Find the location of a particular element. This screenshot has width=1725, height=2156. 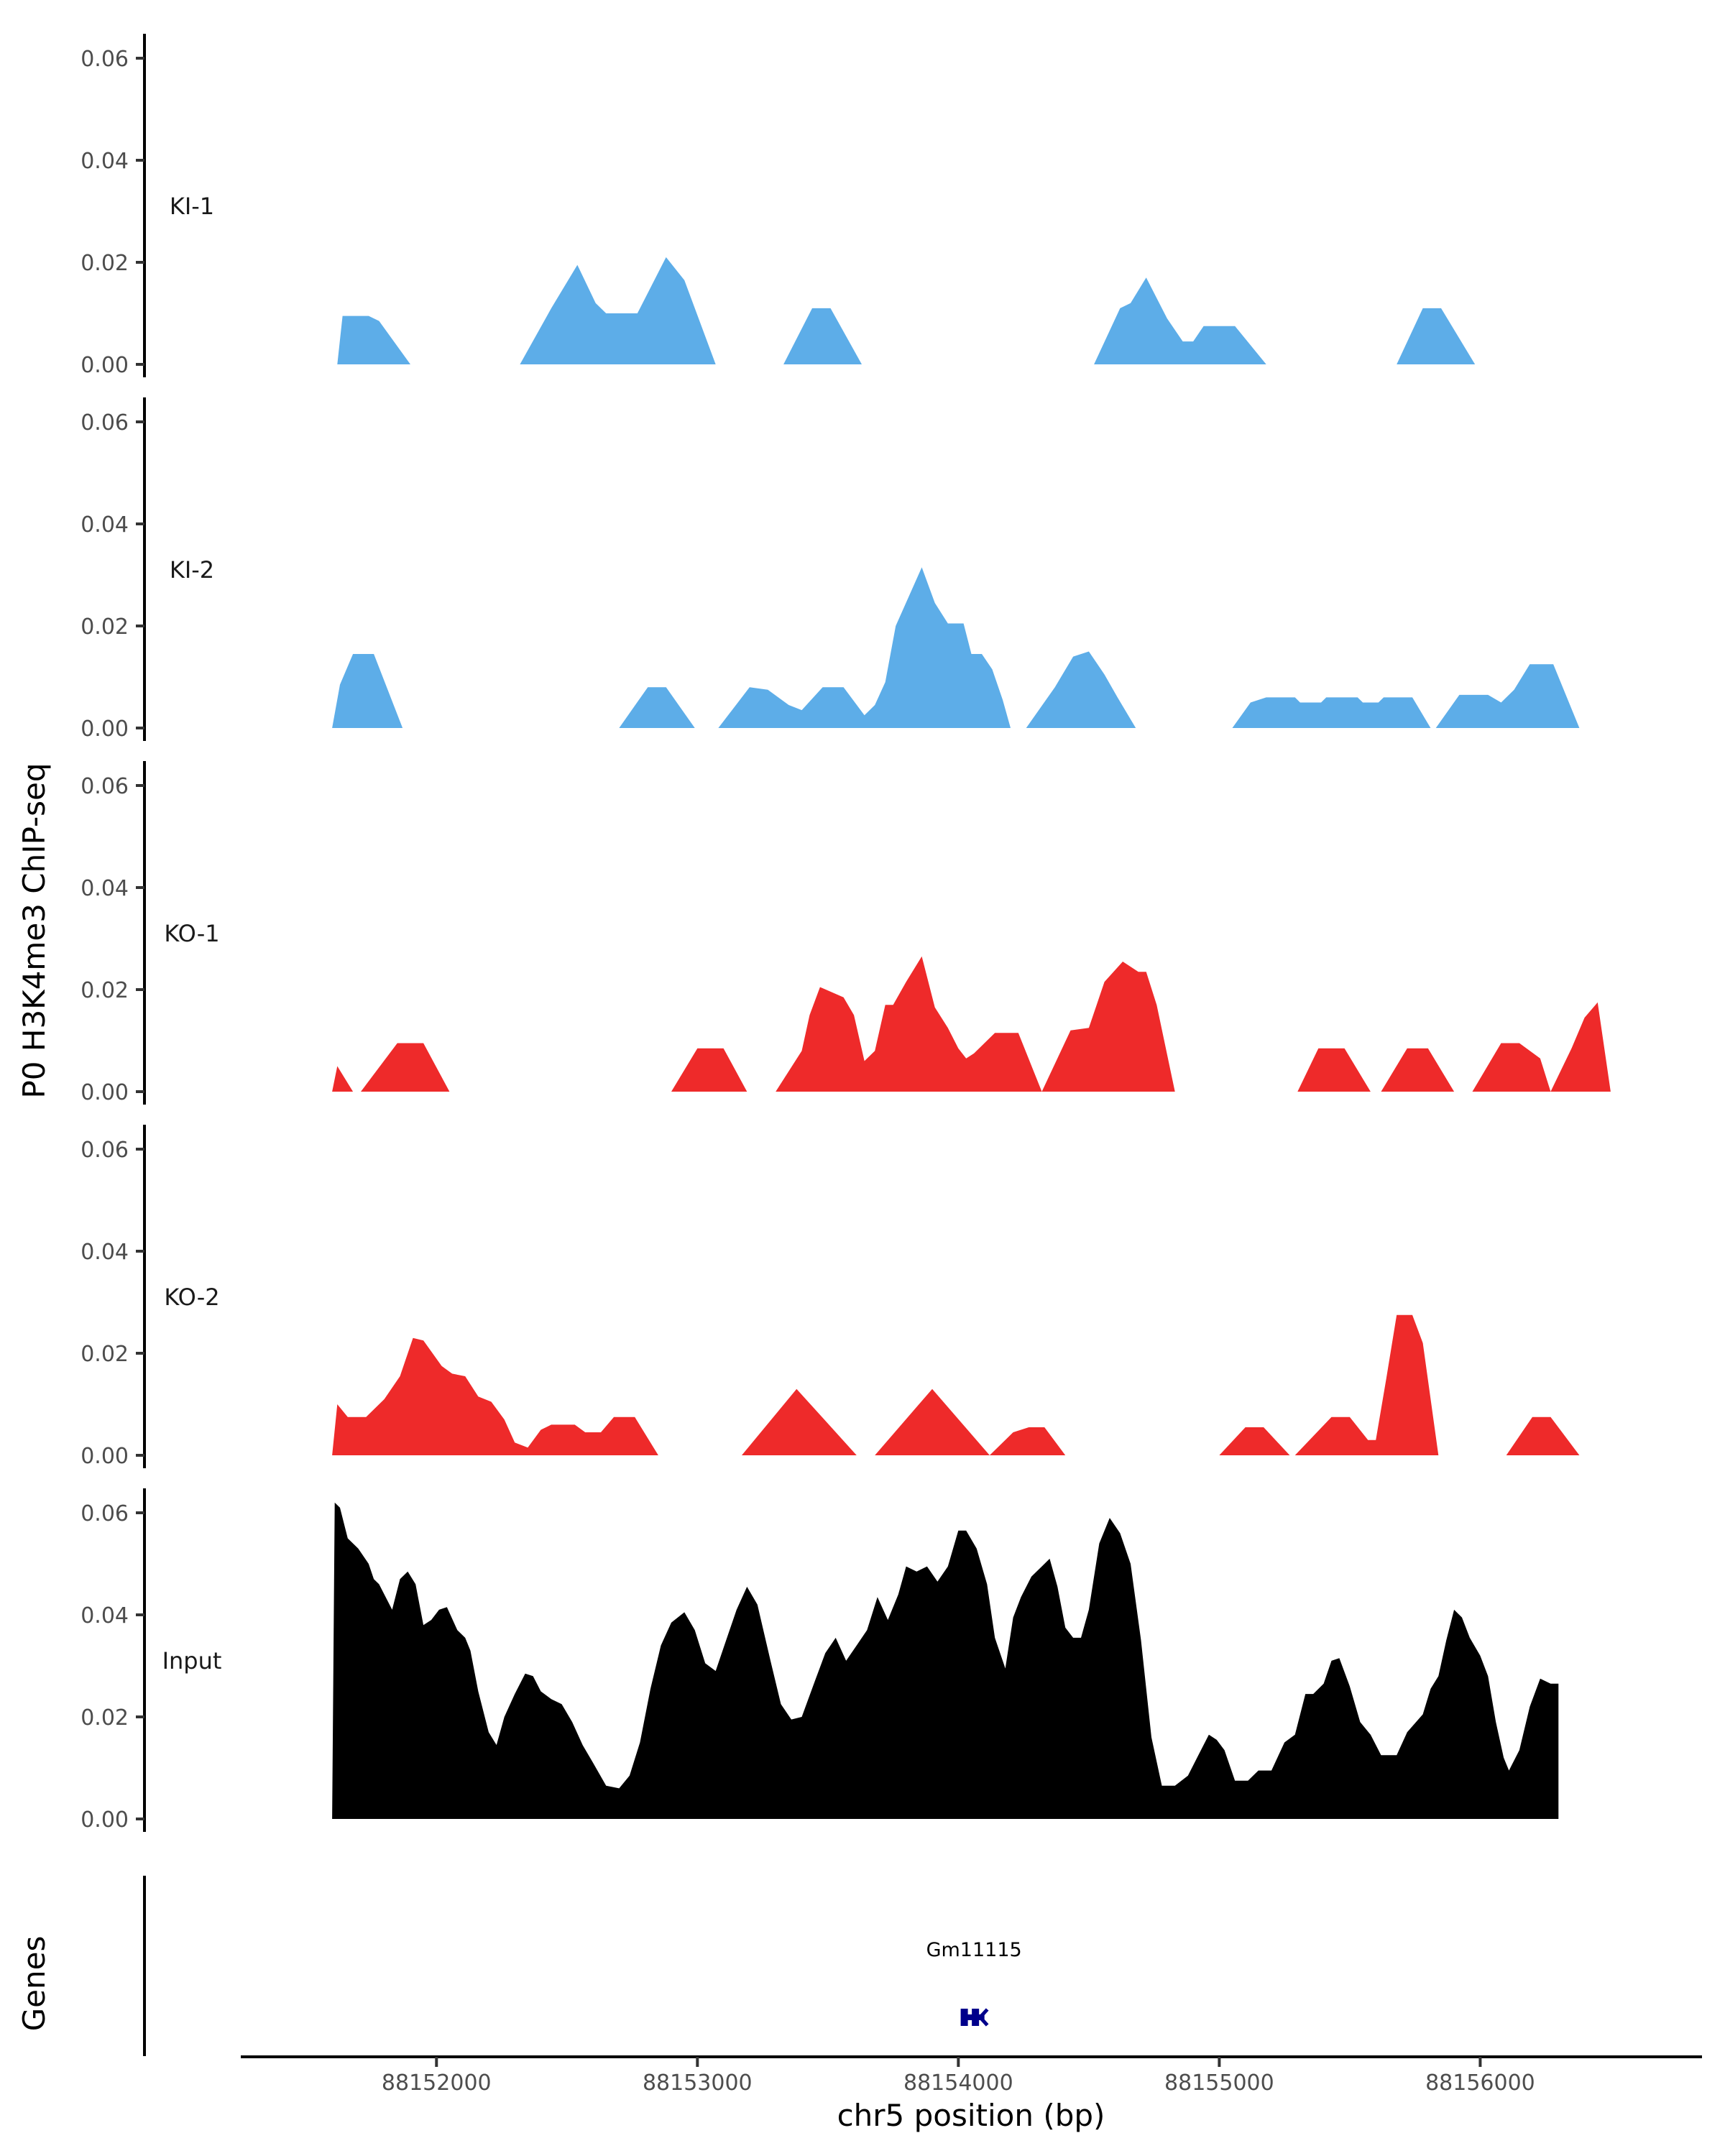

y-axis-title: P0 H3K4me3 ChIP-seq is located at coordinates (34, 931).